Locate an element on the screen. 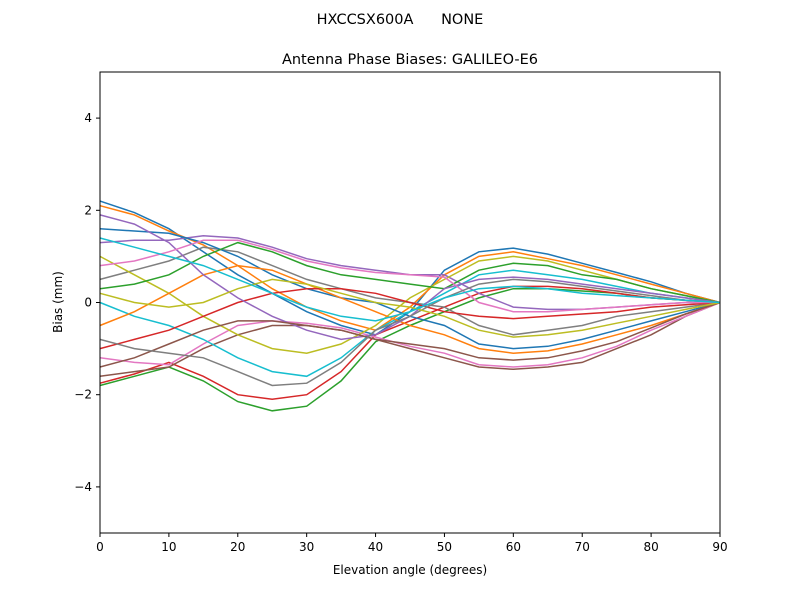 The width and height of the screenshot is (800, 604). x-tick-label: 70 is located at coordinates (582, 547).